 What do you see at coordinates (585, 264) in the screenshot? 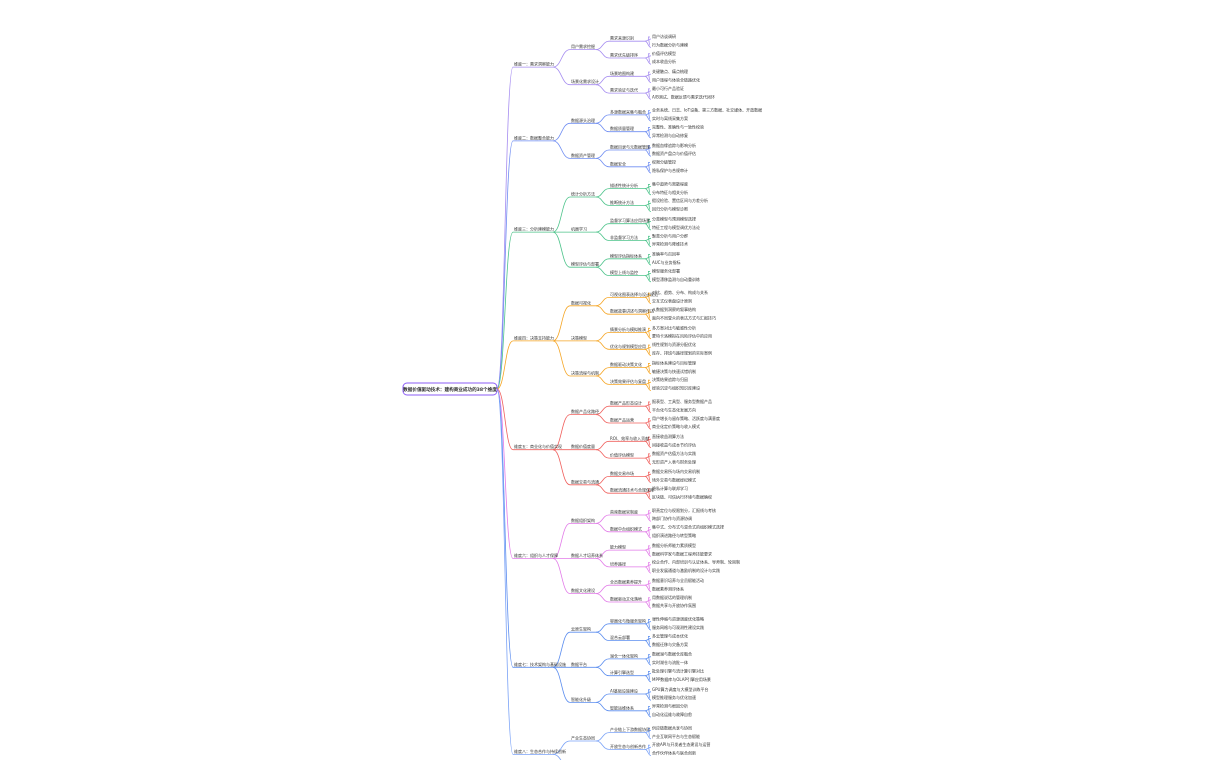
I see `node-label: 模型评估与部署` at bounding box center [585, 264].